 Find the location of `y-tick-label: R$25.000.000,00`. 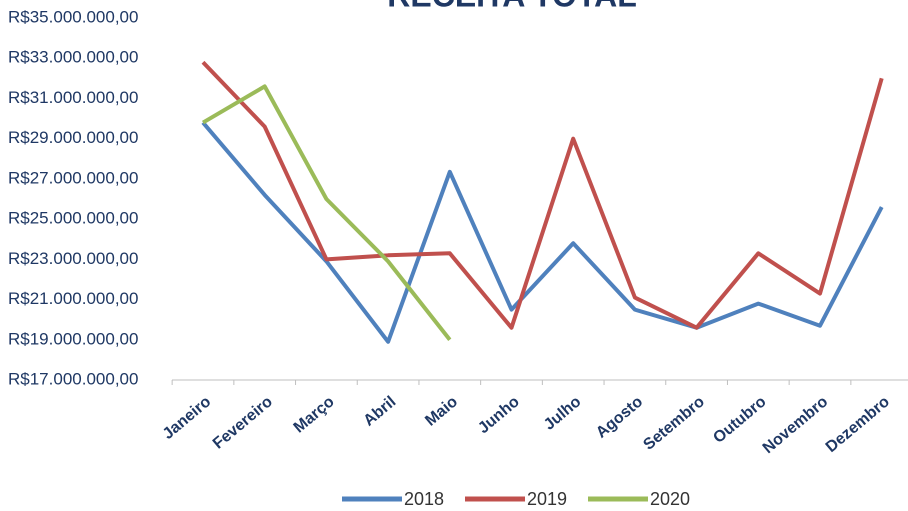

y-tick-label: R$25.000.000,00 is located at coordinates (73, 218).